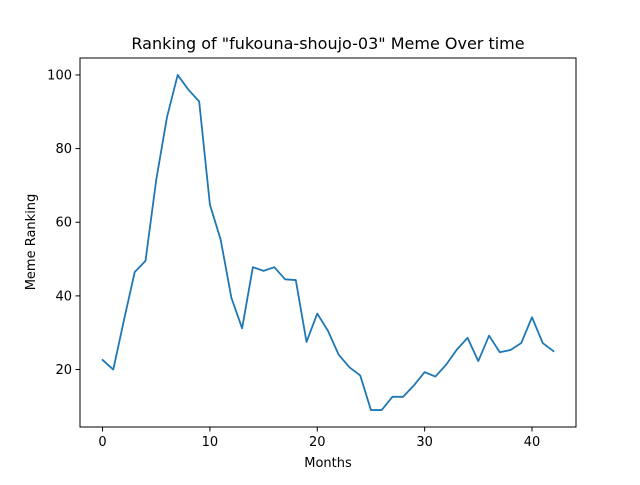 This screenshot has height=485, width=640. What do you see at coordinates (63, 149) in the screenshot?
I see `y-tick-label: 80` at bounding box center [63, 149].